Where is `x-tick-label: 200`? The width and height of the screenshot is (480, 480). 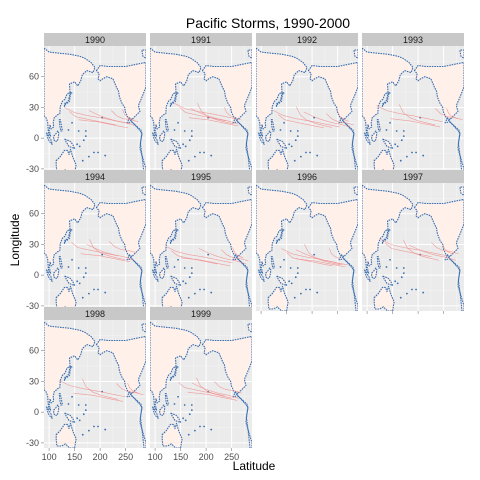
x-tick-label: 200 is located at coordinates (206, 457).